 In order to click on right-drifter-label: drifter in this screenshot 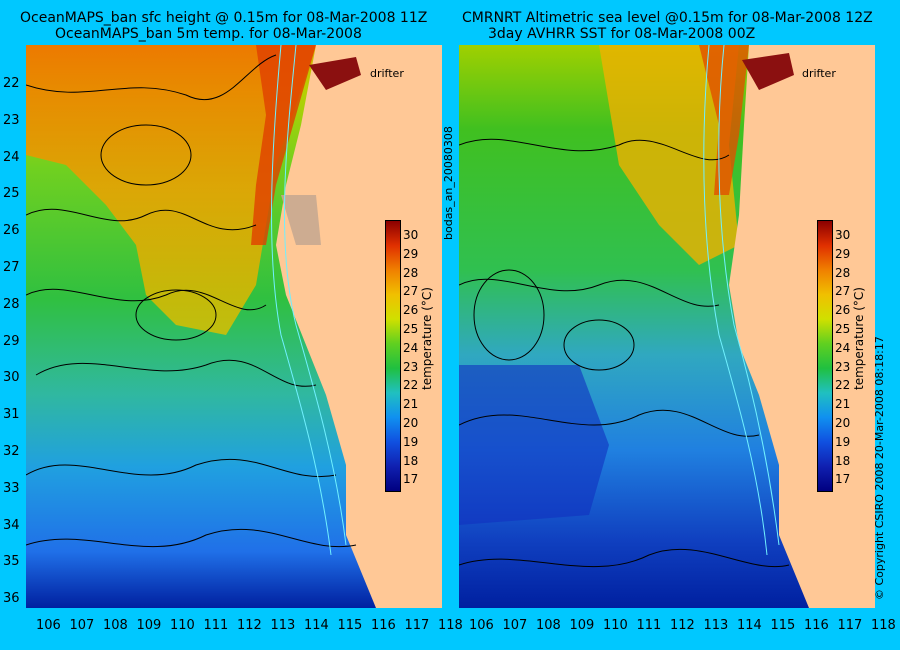, I will do `click(819, 73)`.